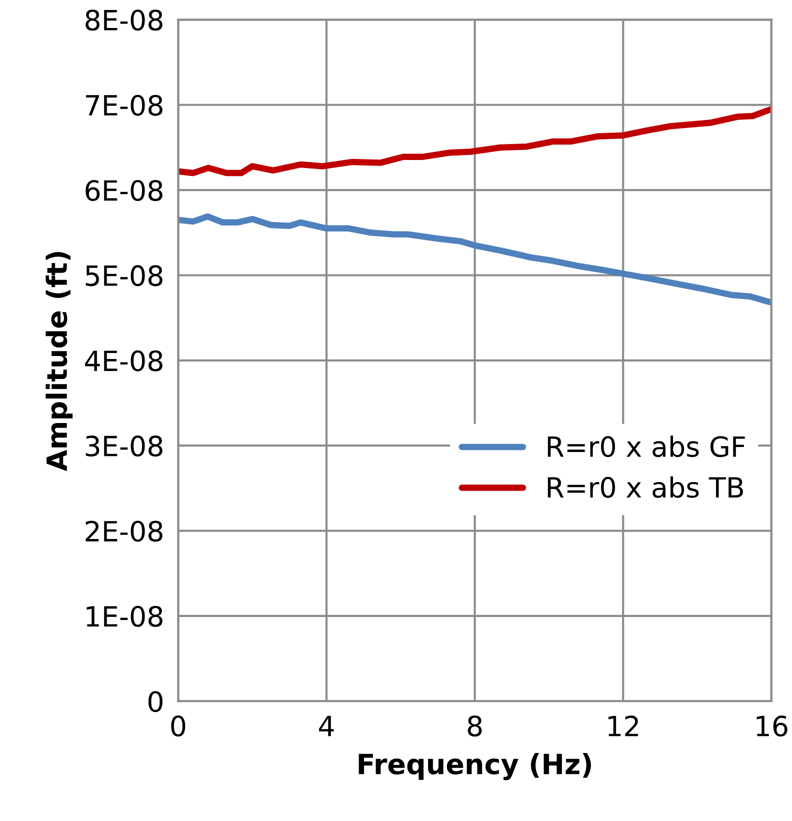 This screenshot has height=821, width=792. Describe the element at coordinates (623, 726) in the screenshot. I see `x-tick-label: 12` at that location.